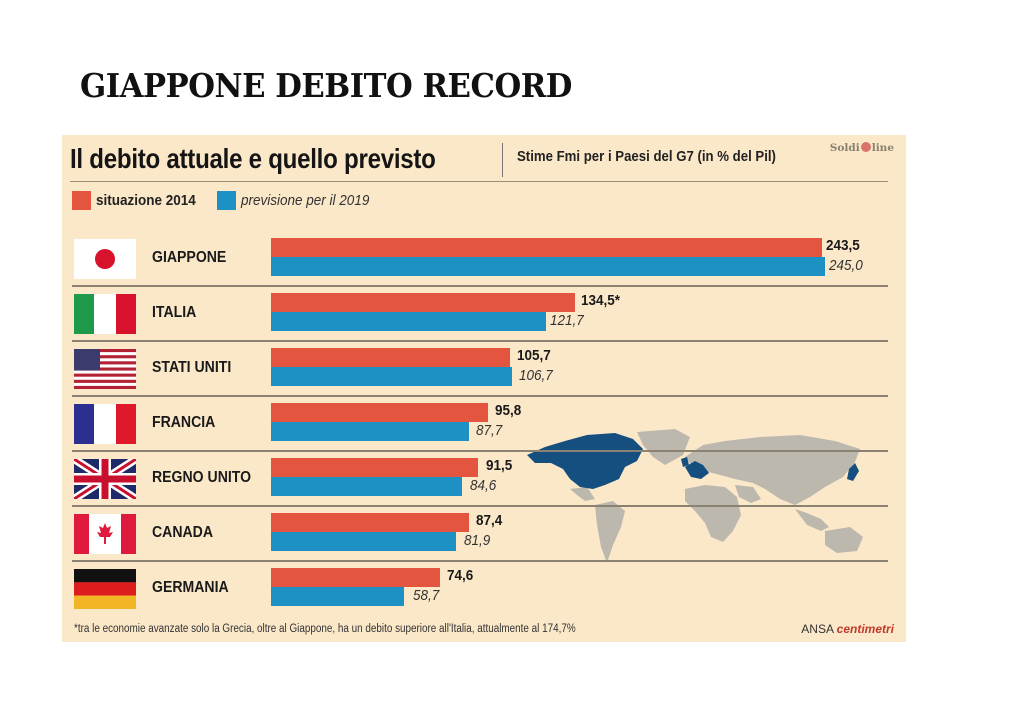  Describe the element at coordinates (105, 589) in the screenshot. I see `germany-flag-icon` at that location.